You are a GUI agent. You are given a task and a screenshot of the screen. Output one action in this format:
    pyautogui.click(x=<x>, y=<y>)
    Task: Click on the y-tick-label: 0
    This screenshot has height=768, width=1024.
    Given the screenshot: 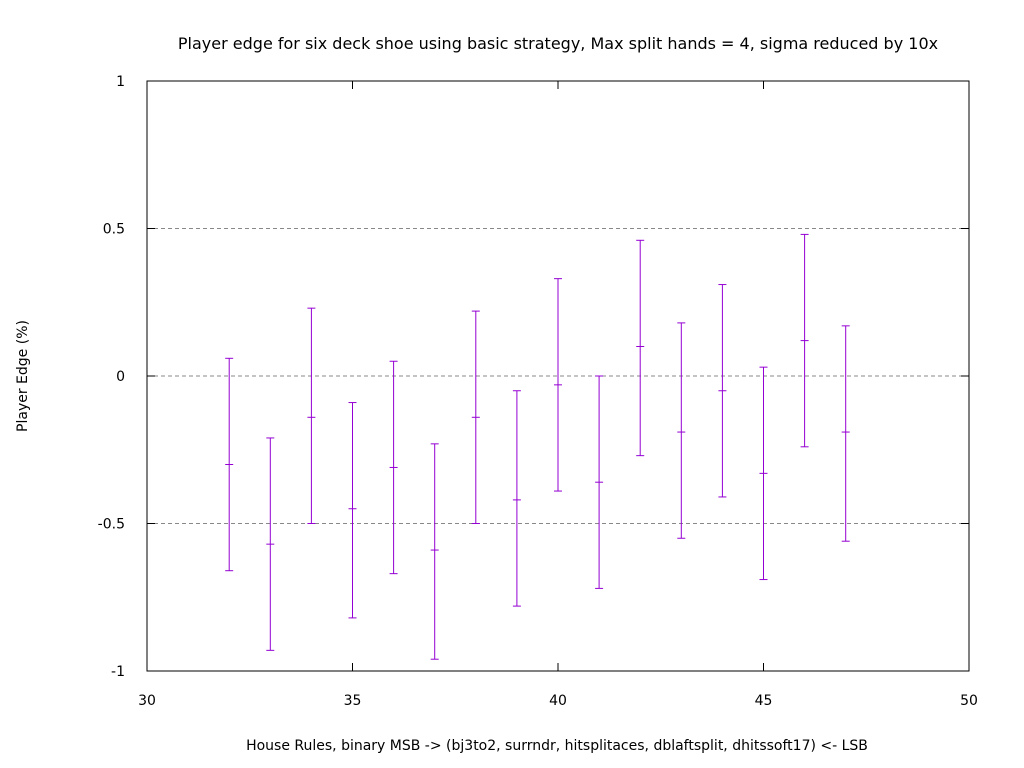 What is the action you would take?
    pyautogui.click(x=120, y=377)
    